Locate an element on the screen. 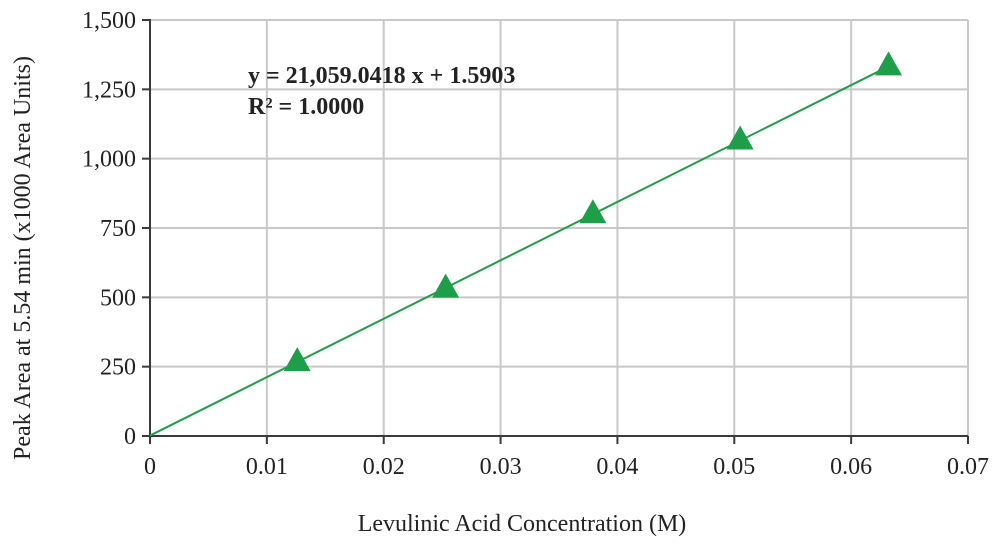  y-tick-label: 0 is located at coordinates (130, 437).